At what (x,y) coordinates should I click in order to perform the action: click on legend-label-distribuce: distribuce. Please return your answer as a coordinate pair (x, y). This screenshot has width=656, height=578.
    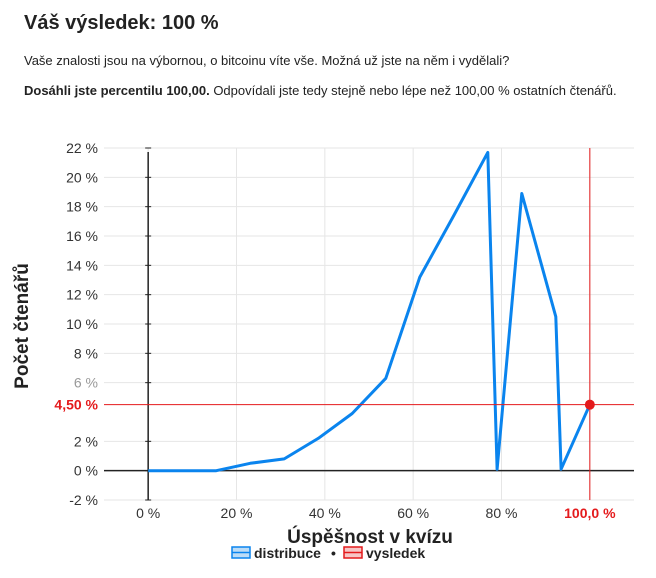
    Looking at the image, I should click on (287, 553).